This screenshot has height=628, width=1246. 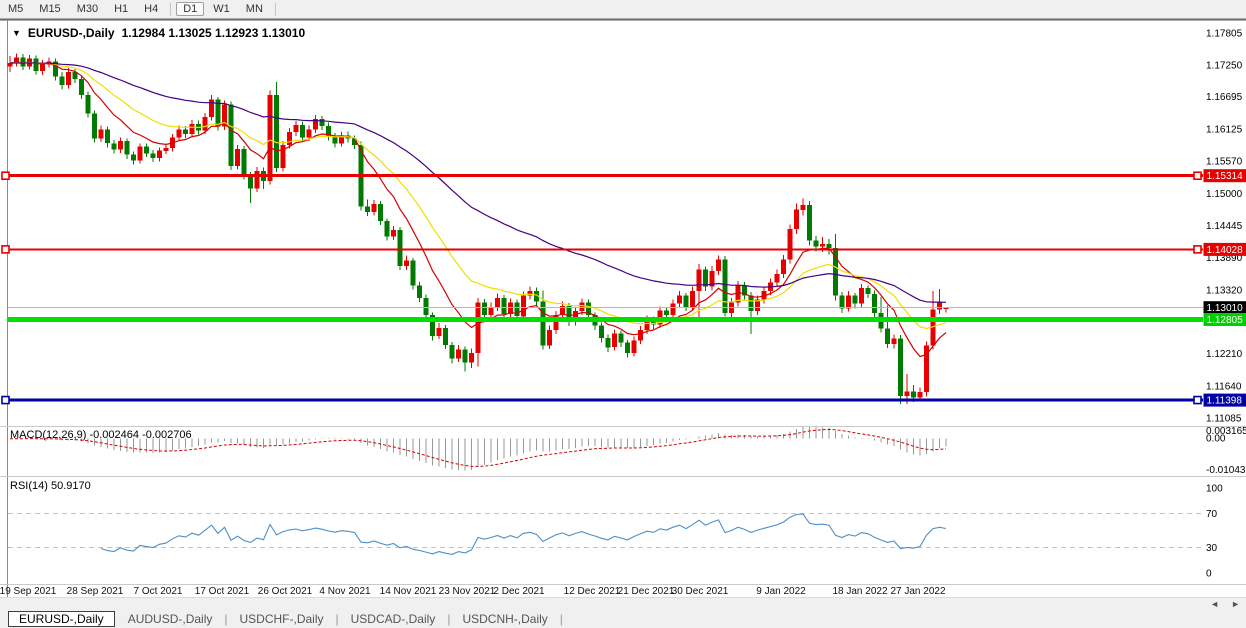 I want to click on date-tick-label: 7 Oct 2021, so click(x=158, y=591).